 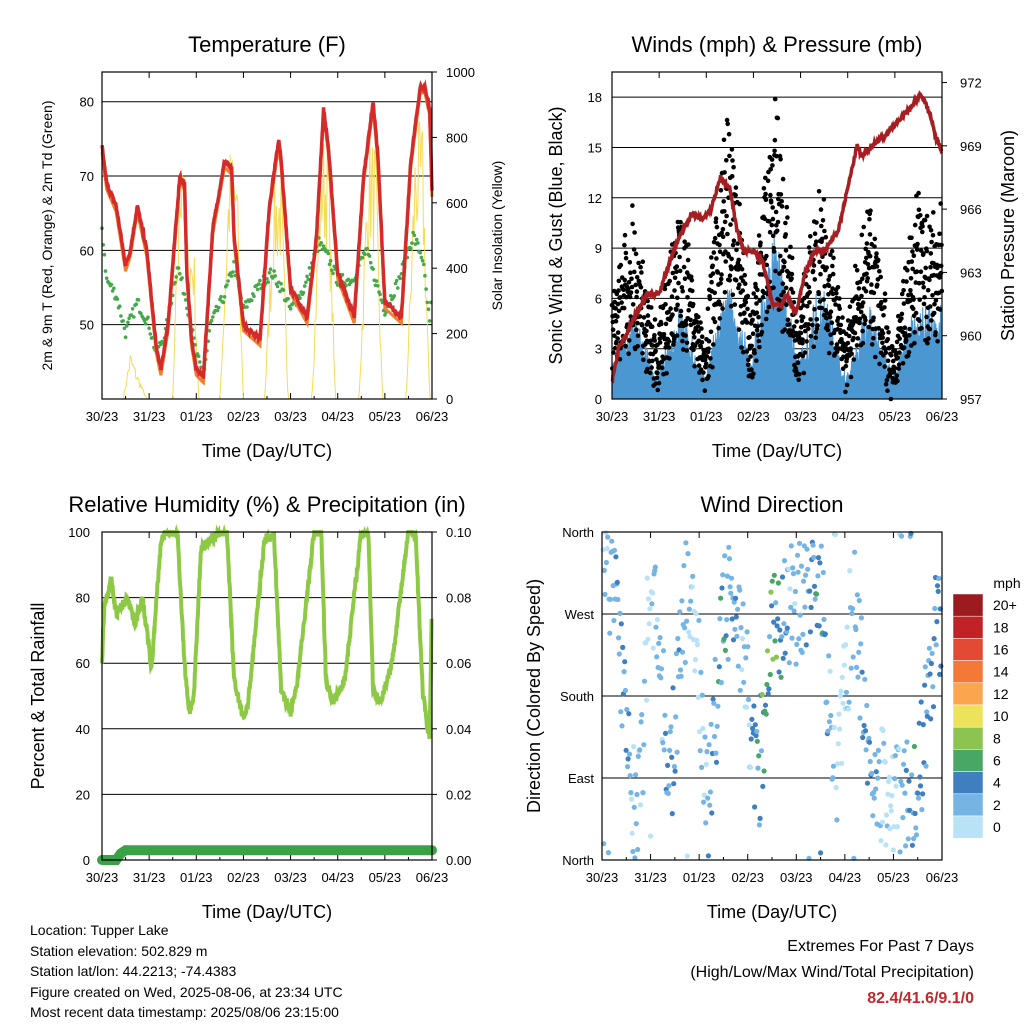 What do you see at coordinates (267, 451) in the screenshot?
I see `temperature-xlabel: Time (Day/UTC)` at bounding box center [267, 451].